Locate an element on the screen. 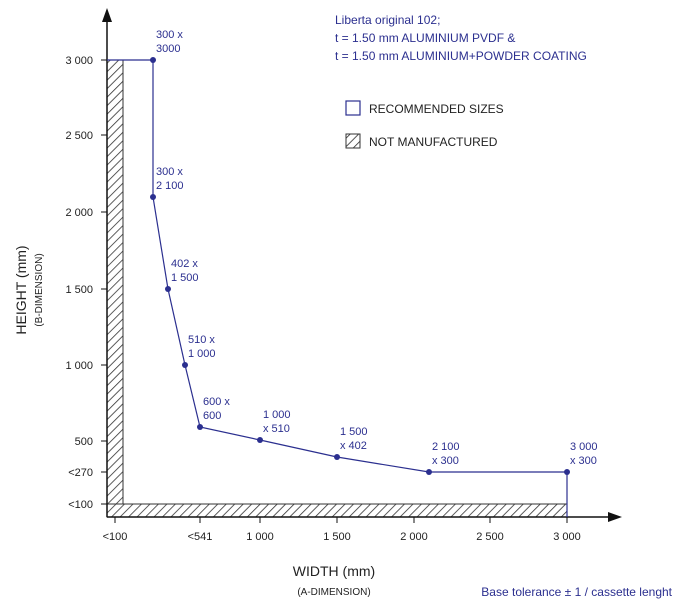 Image resolution: width=685 pixels, height=603 pixels. legend-recommended-swatch is located at coordinates (353, 108).